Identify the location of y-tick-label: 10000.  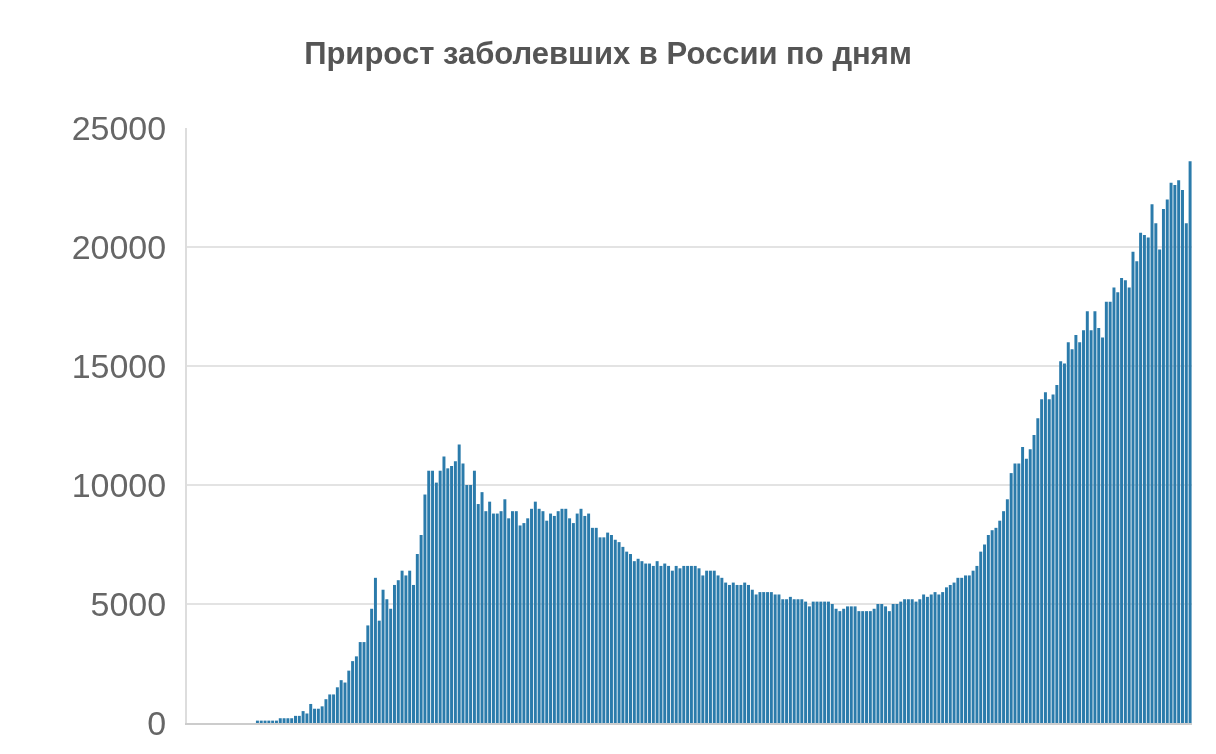
(119, 484).